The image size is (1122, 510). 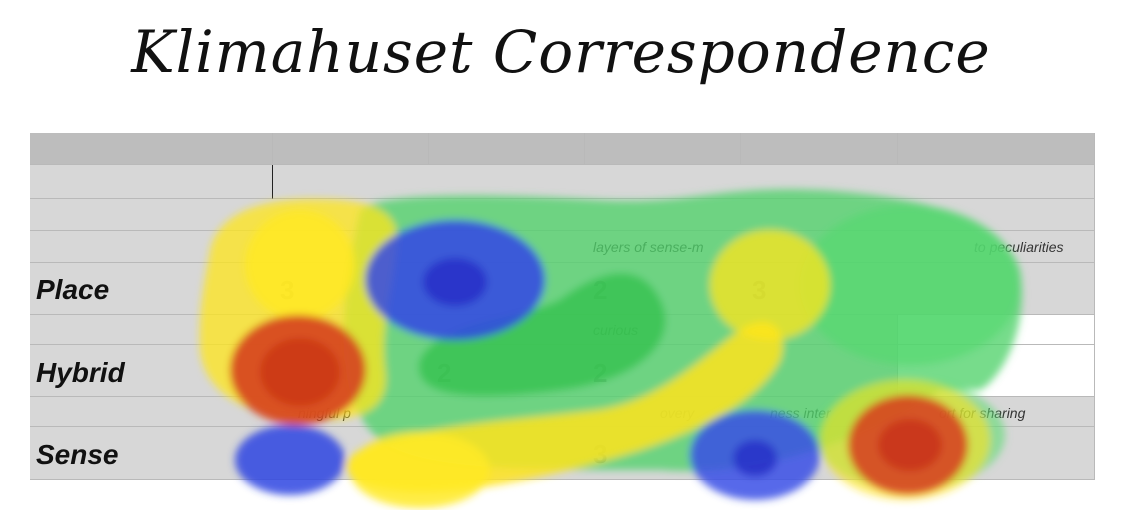 I want to click on table-row-sense: Sense 3, so click(x=562, y=453).